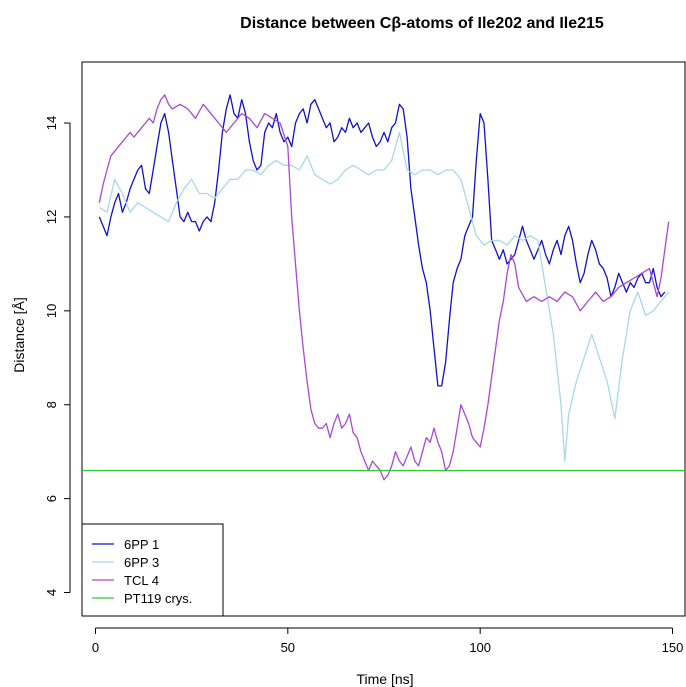 The height and width of the screenshot is (687, 686). I want to click on legend-entry: 6PP 3, so click(141, 562).